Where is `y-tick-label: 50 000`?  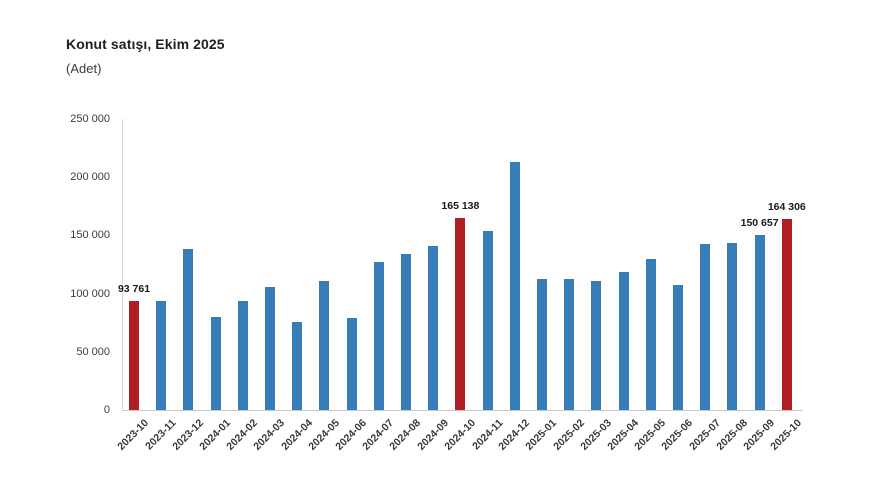
y-tick-label: 50 000 is located at coordinates (93, 351).